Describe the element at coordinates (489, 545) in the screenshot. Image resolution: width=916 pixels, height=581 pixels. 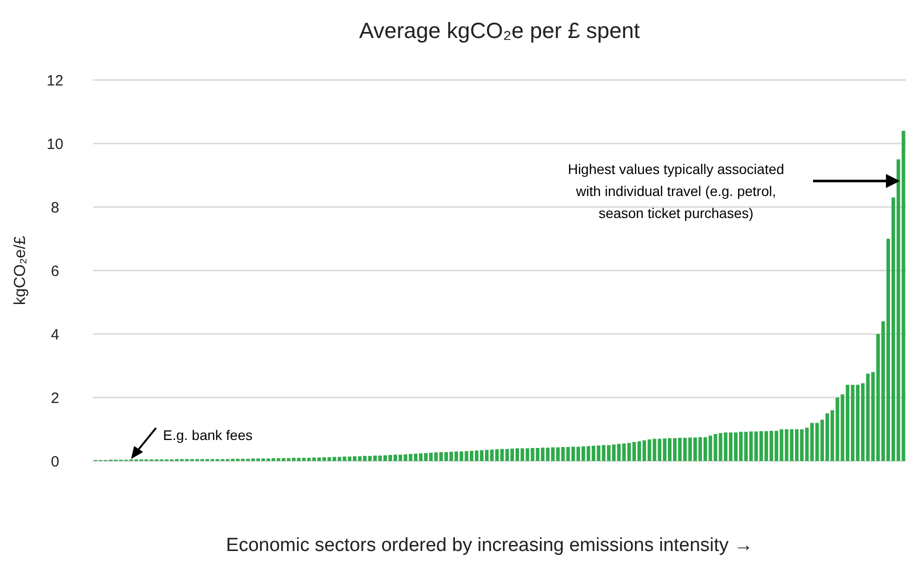
I see `x-axis-title: Economic sectors ordered by increasing emissions intensity →` at that location.